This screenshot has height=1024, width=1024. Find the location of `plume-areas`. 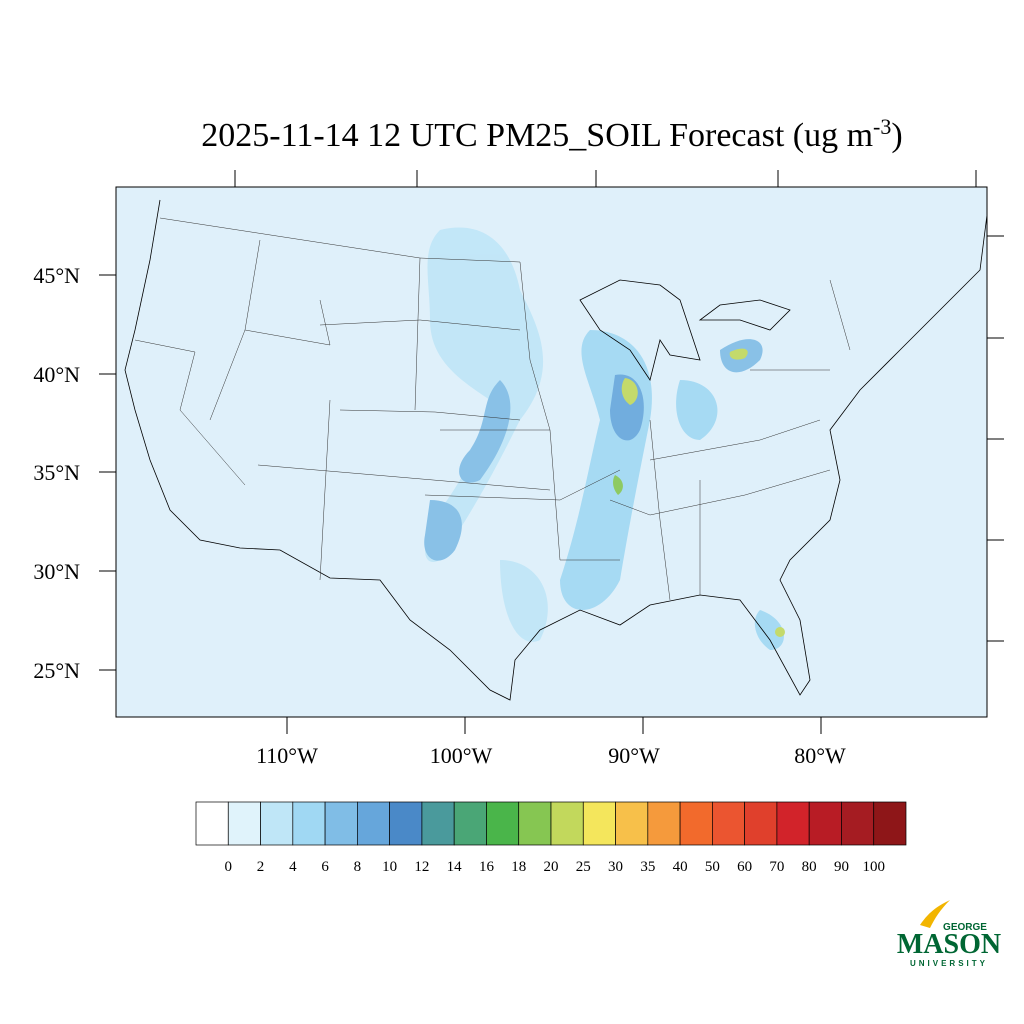

plume-areas is located at coordinates (604, 438).